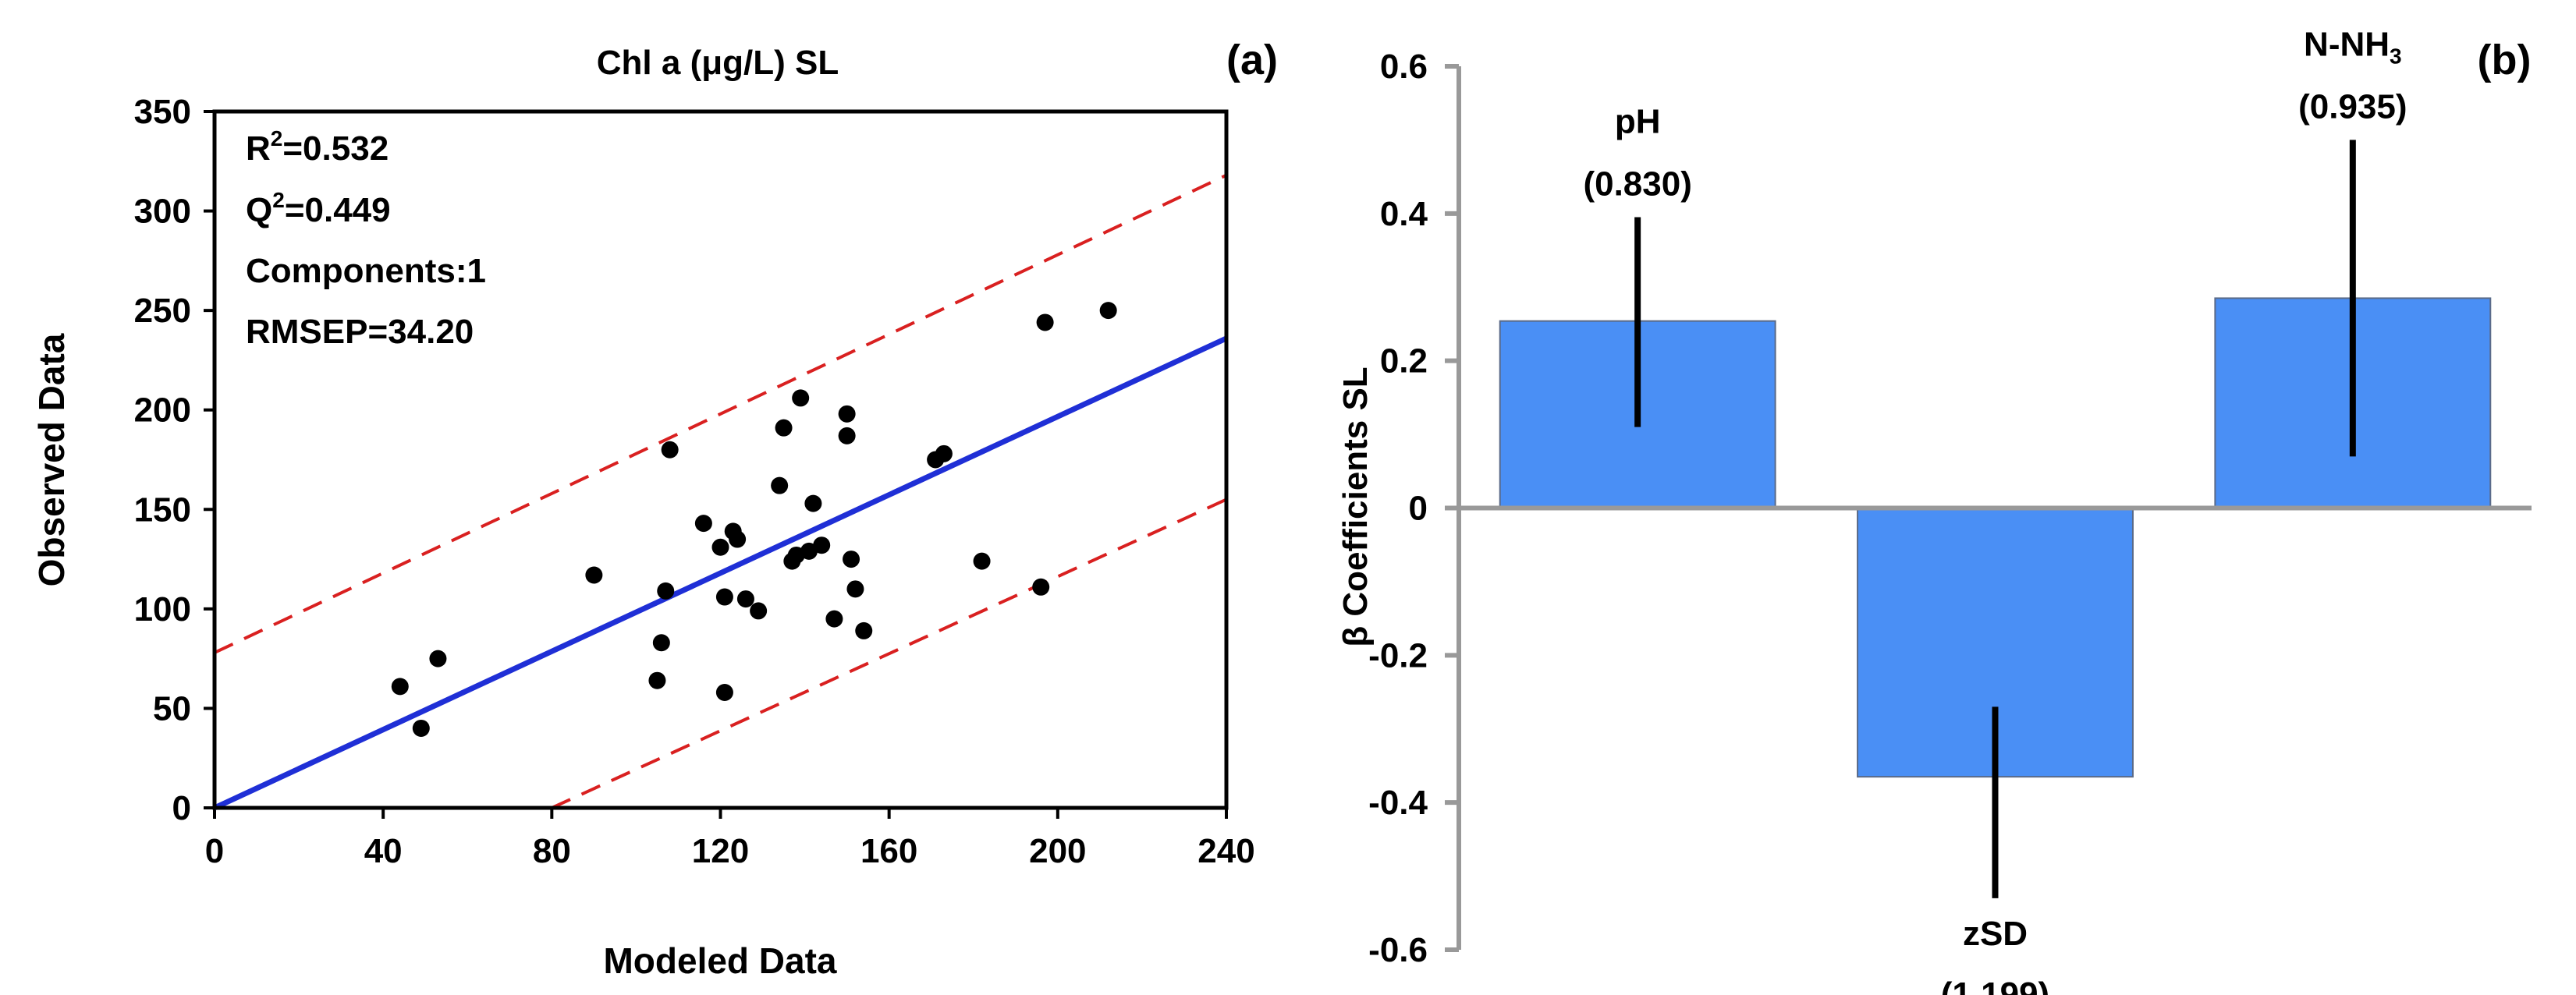 This screenshot has height=995, width=2576. Describe the element at coordinates (889, 653) in the screenshot. I see `lower-prediction-bound` at that location.